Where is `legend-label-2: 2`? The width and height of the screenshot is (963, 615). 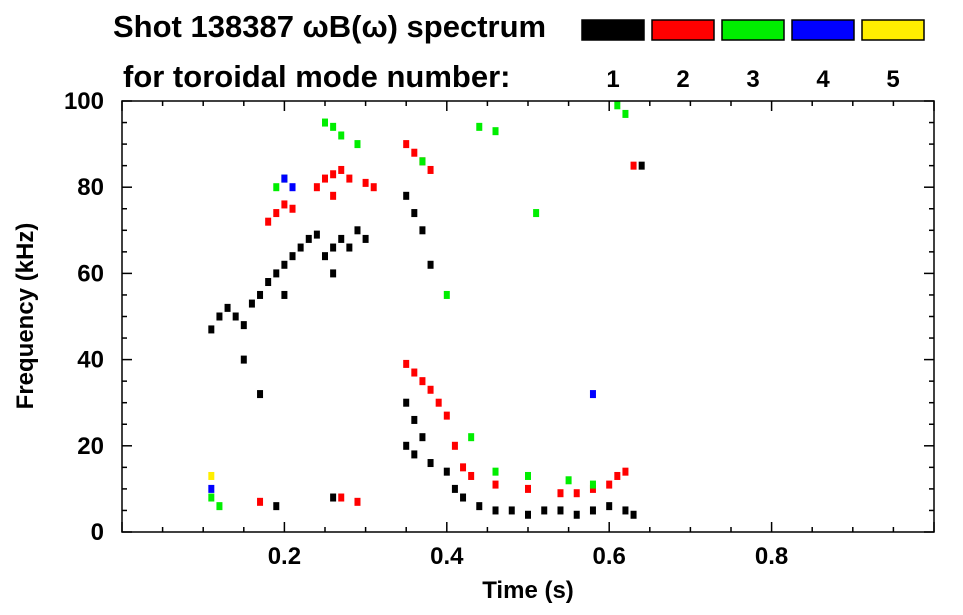
legend-label-2: 2 is located at coordinates (682, 79).